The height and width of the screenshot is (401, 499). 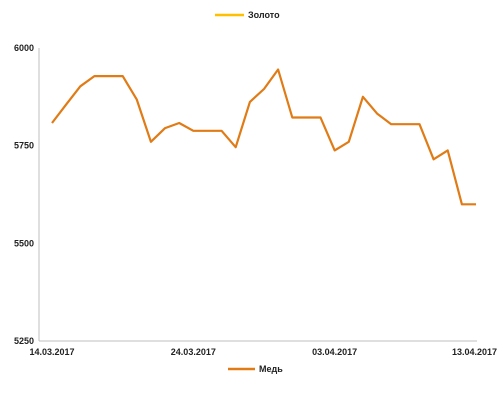 I want to click on y-tick-label: 6000, so click(x=24, y=48).